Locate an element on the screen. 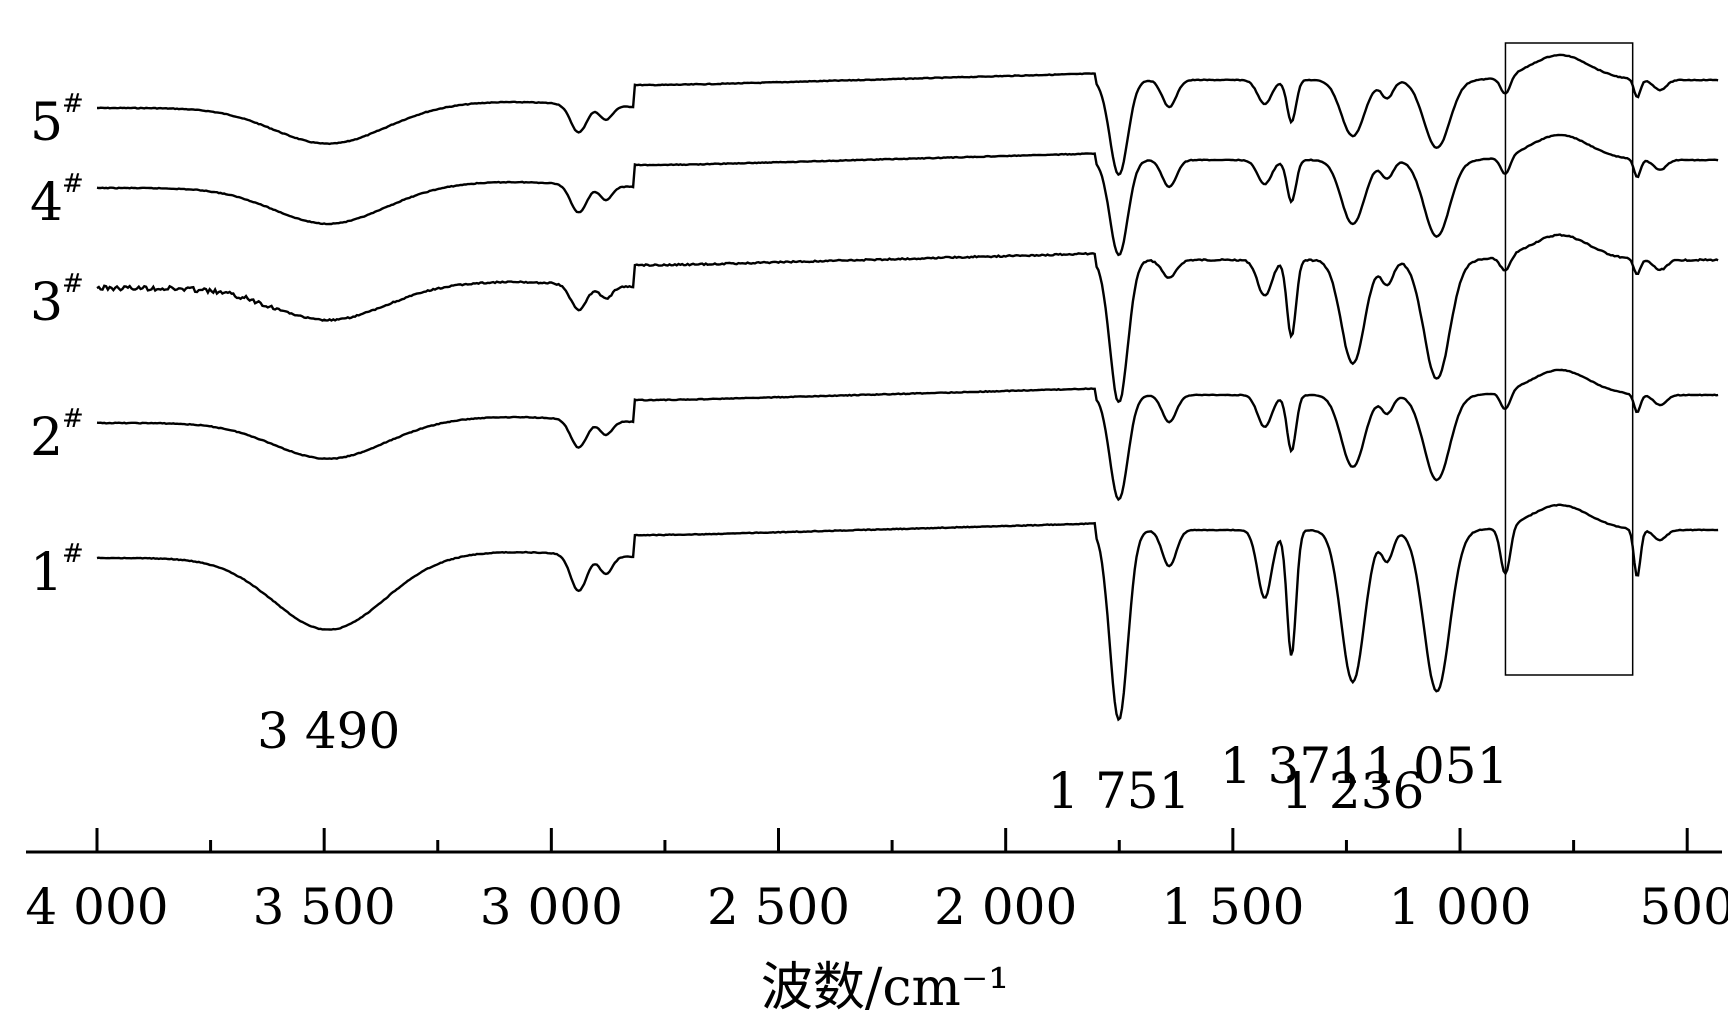  x-tick-label-7: 1 000 is located at coordinates (1459, 907).